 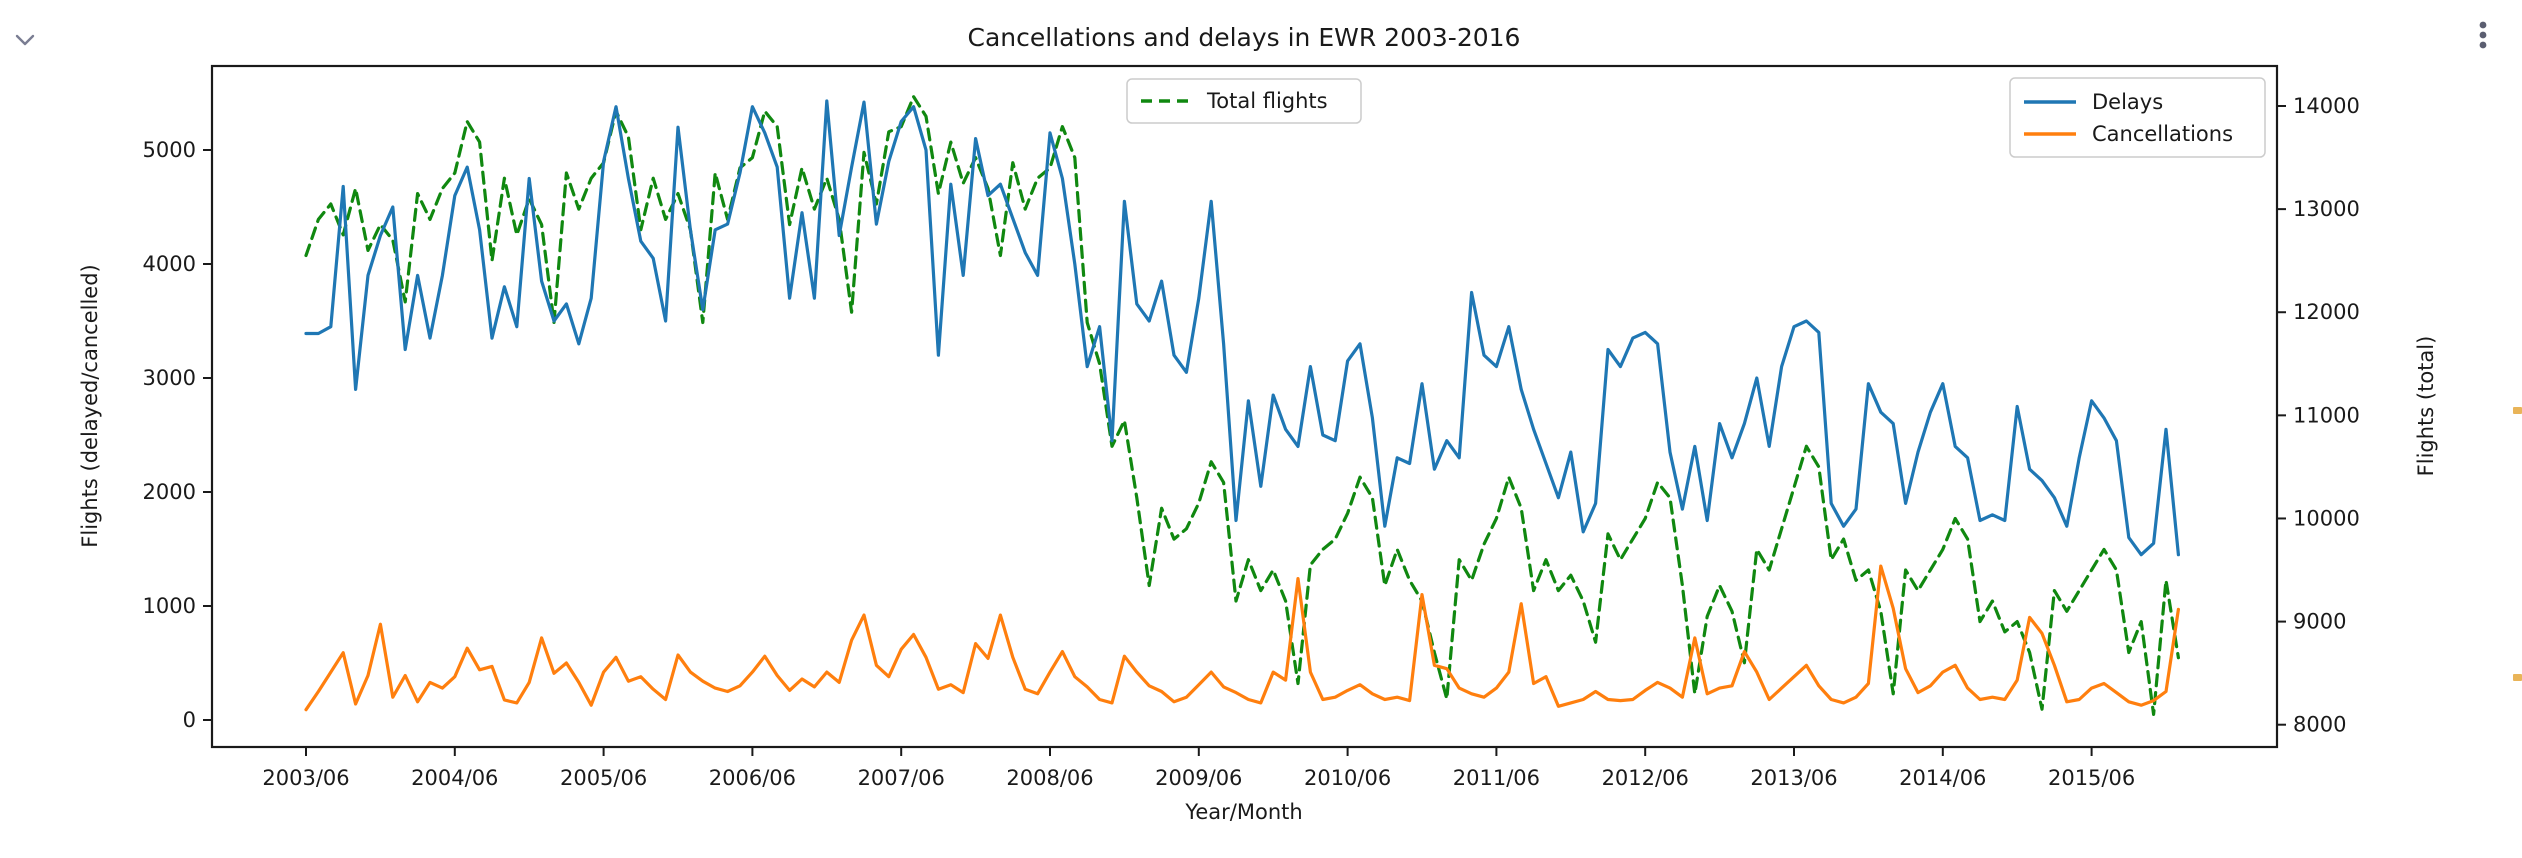 I want to click on legend-total-flights: Total flights, so click(x=1244, y=101).